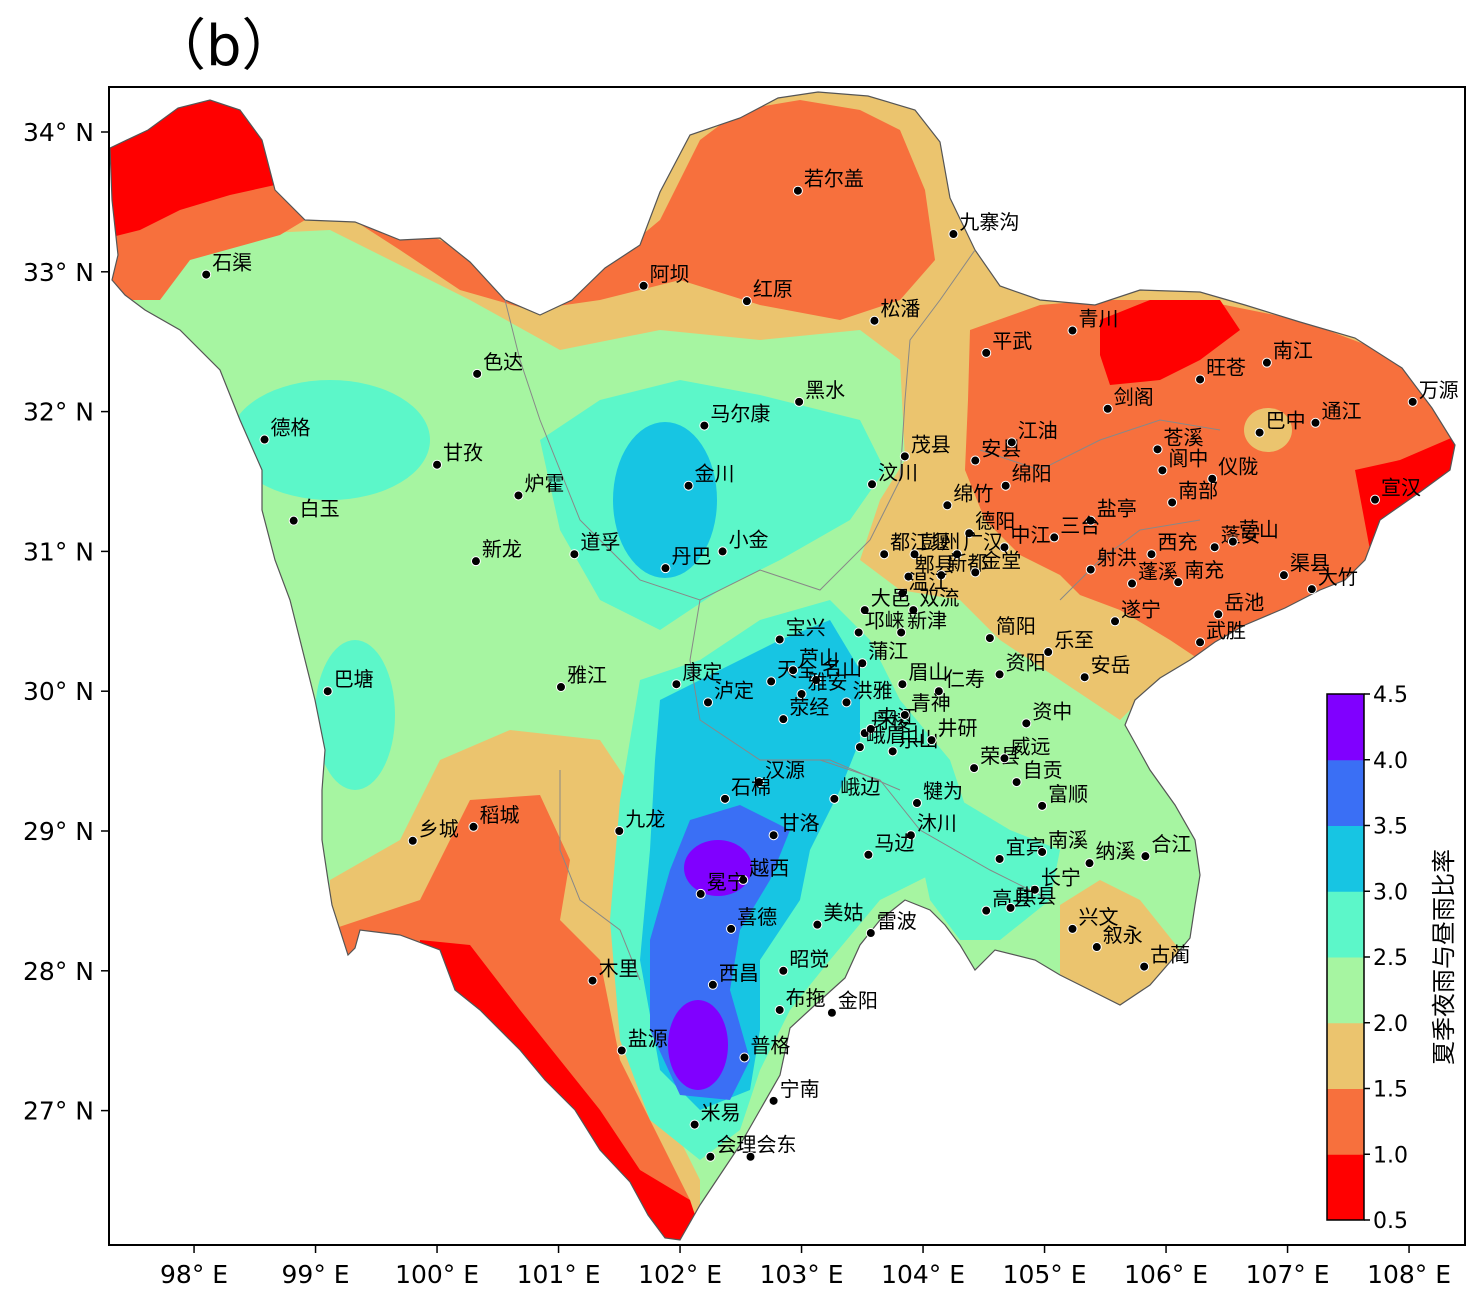  Describe the element at coordinates (1032, 474) in the screenshot. I see `station-label: 绵阳` at that location.